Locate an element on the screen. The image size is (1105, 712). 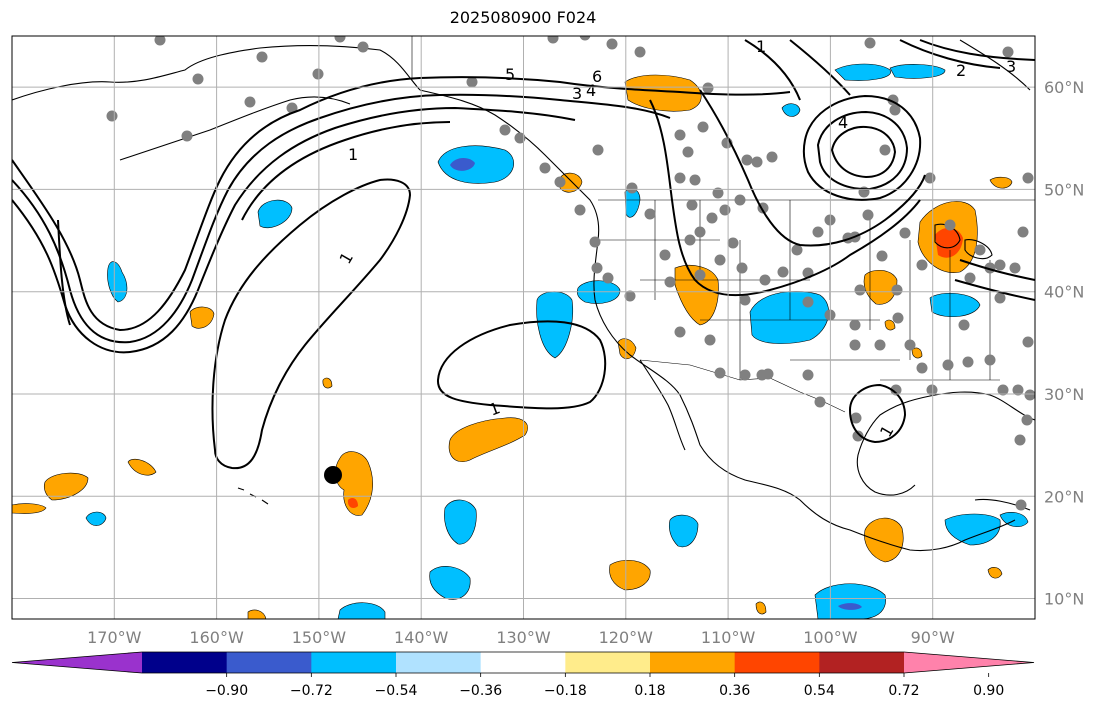
colorbar-outline is located at coordinates (523, 662).